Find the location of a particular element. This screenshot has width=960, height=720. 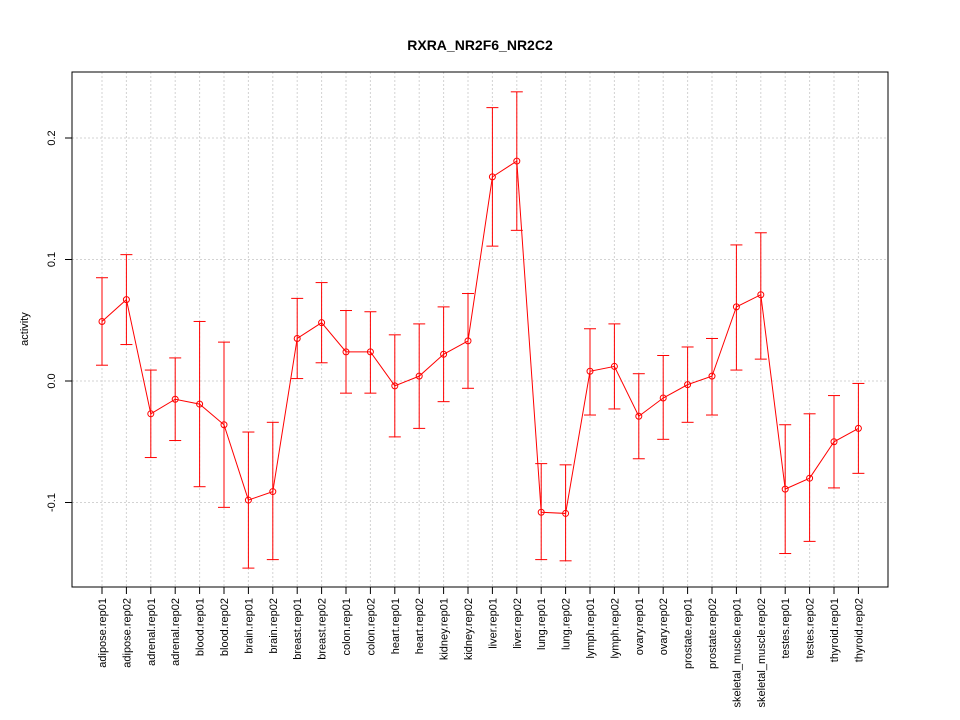

x-tick-label: brain.rep01 is located at coordinates (249, 626).